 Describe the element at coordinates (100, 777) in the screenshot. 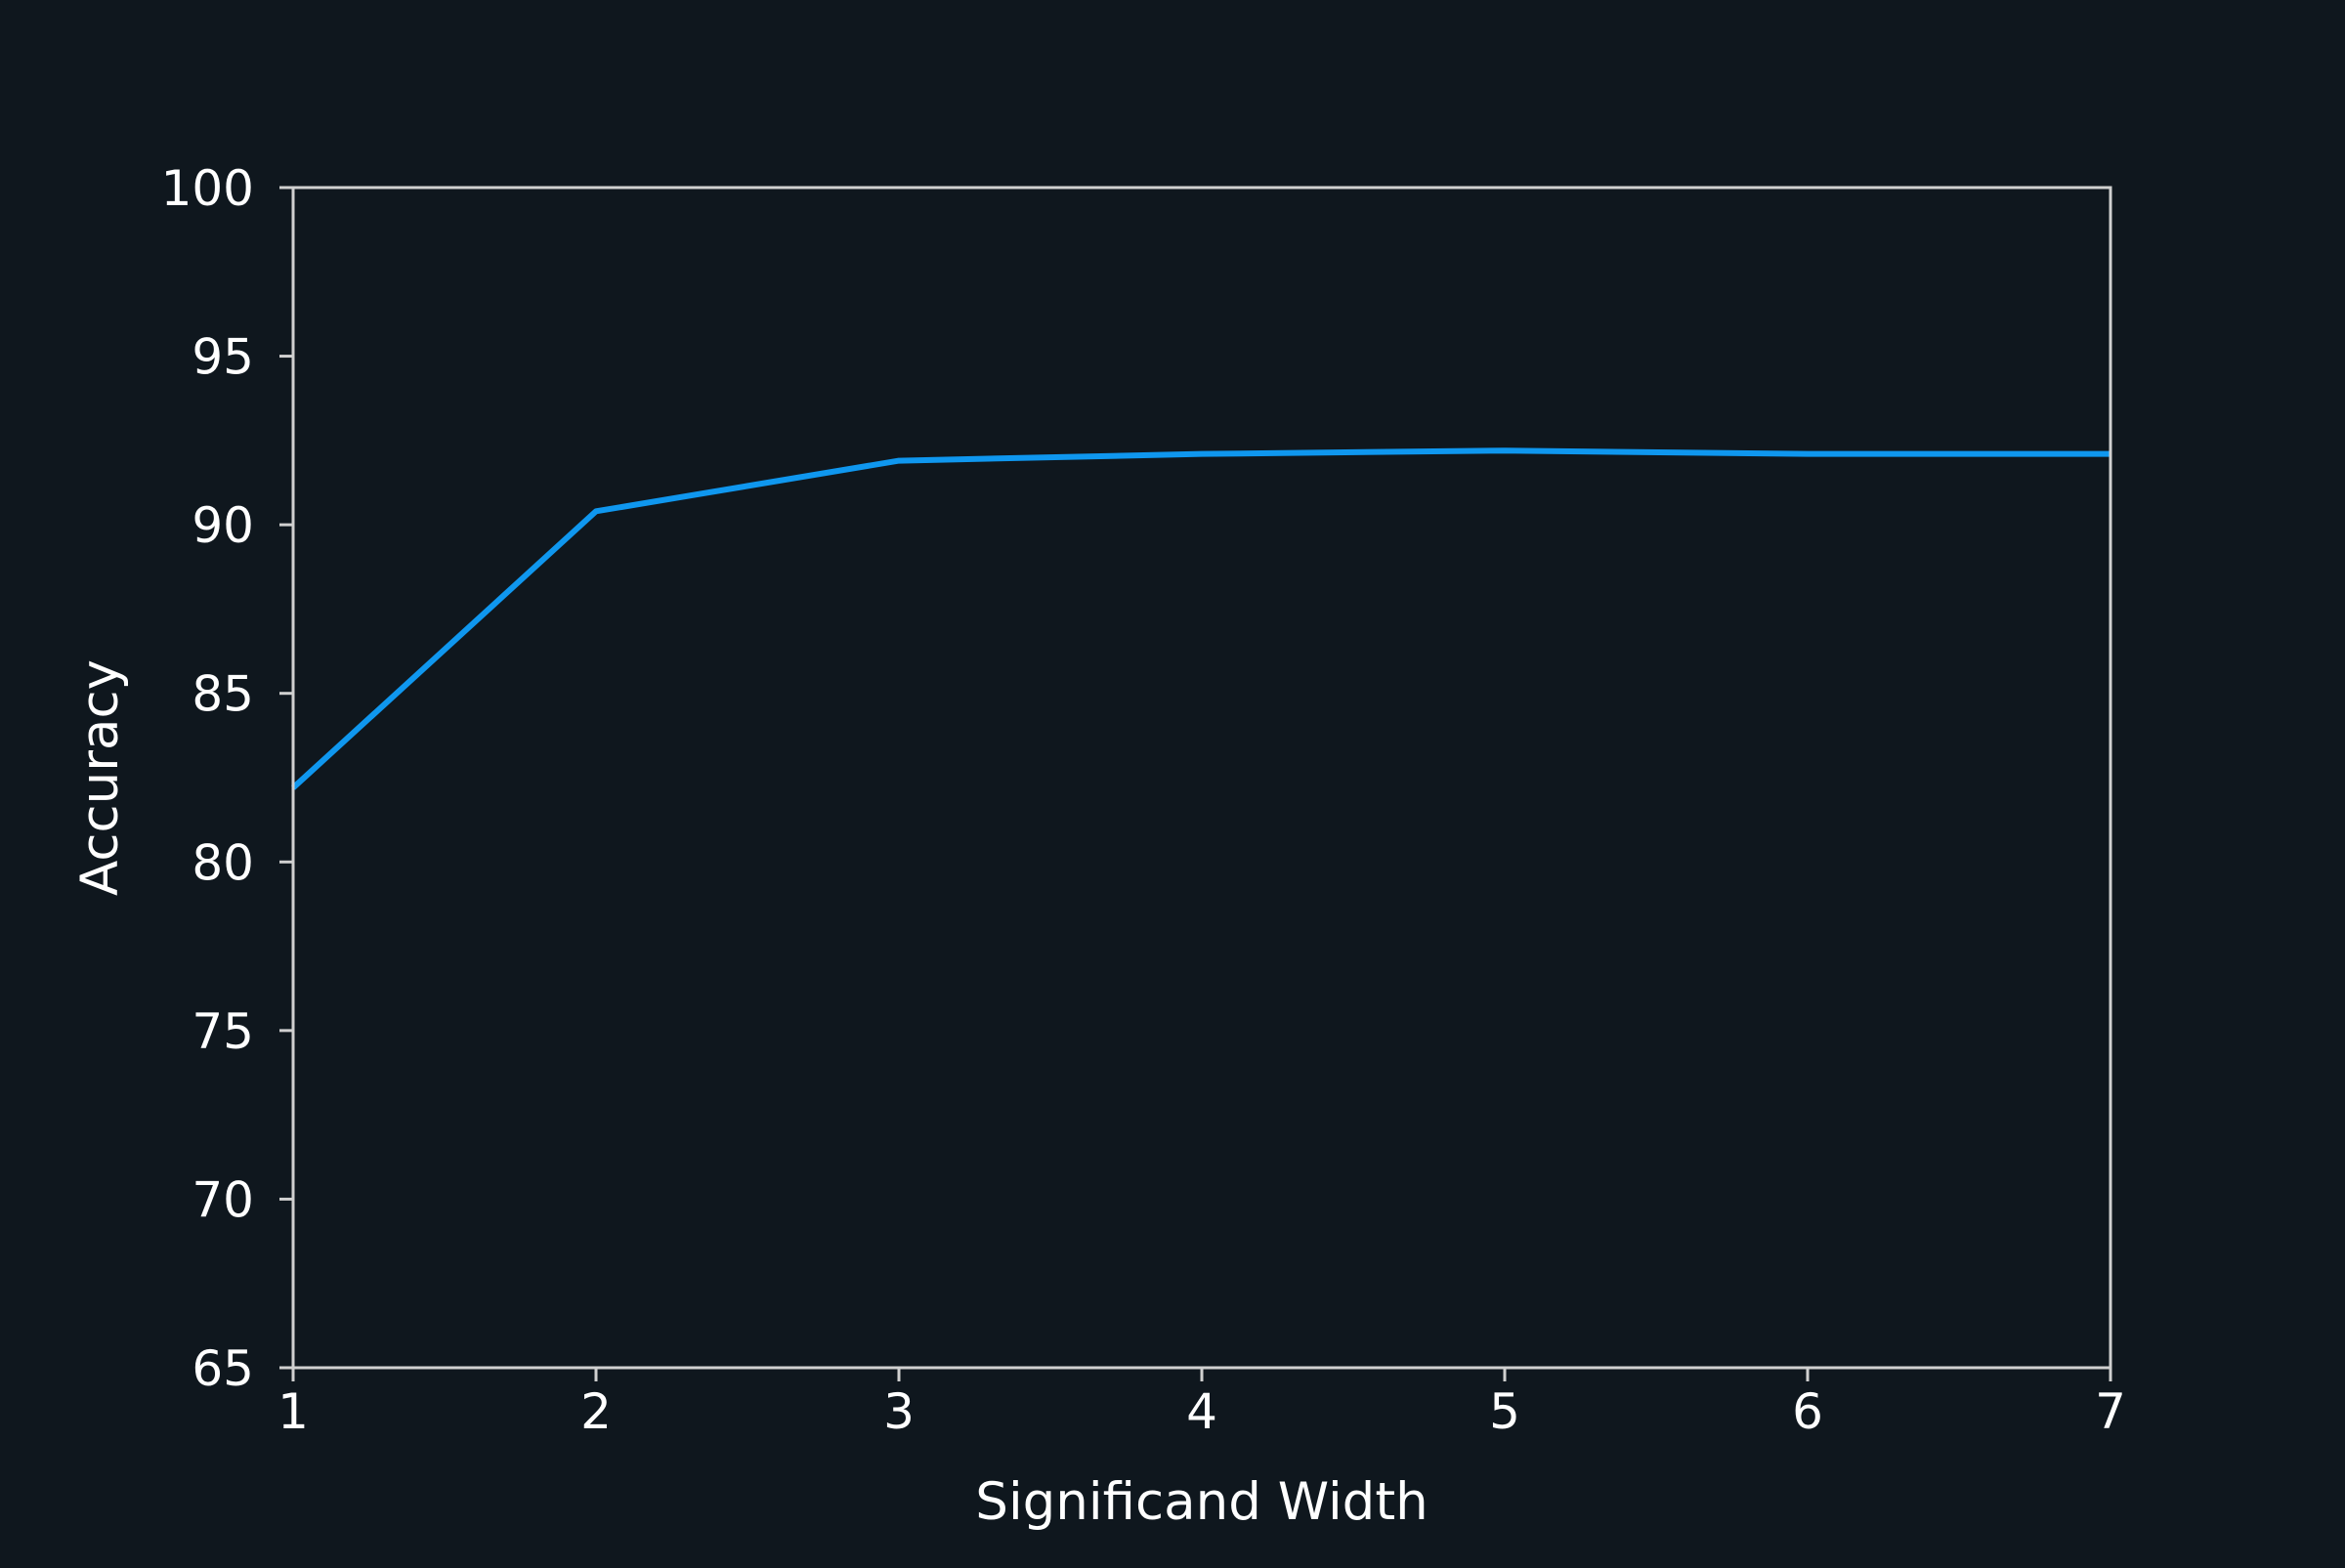

I see `y-axis-label: Accuracy` at that location.